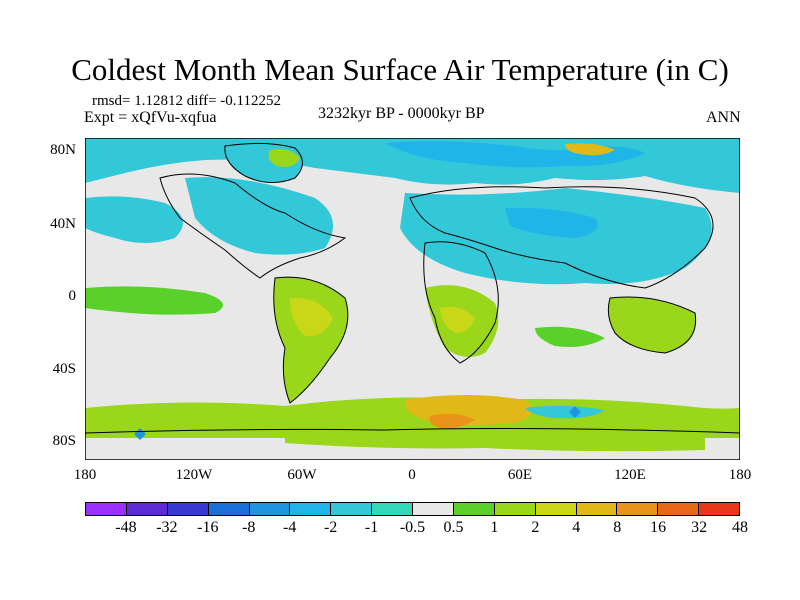 The image size is (800, 600). I want to click on colorbar-label: -1, so click(371, 527).